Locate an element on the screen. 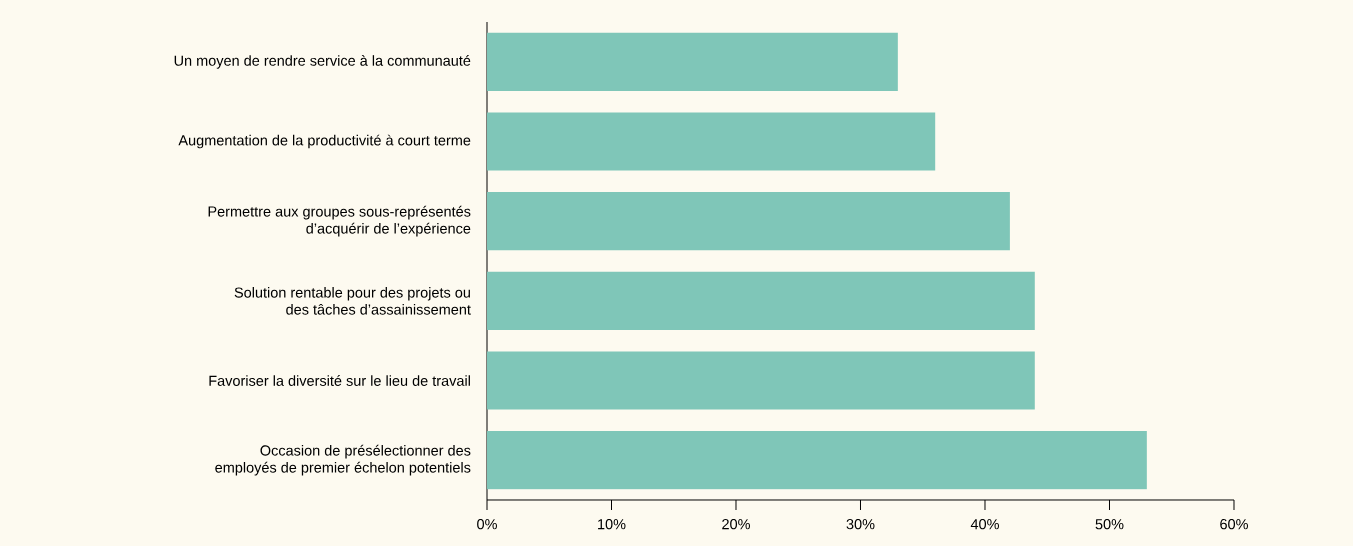  y-tick-label: Occasion de présélectionner des employés de premier échelon potentiels is located at coordinates (343, 460).